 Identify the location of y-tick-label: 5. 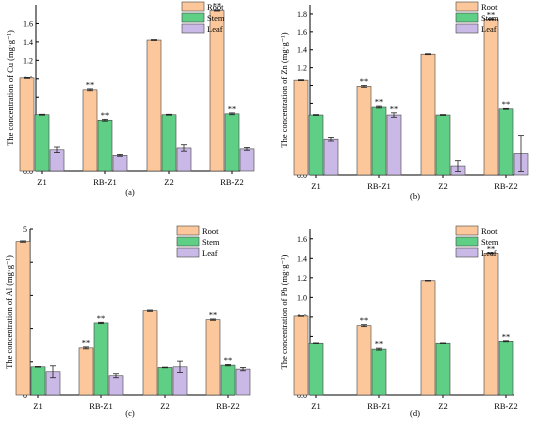
(25, 229).